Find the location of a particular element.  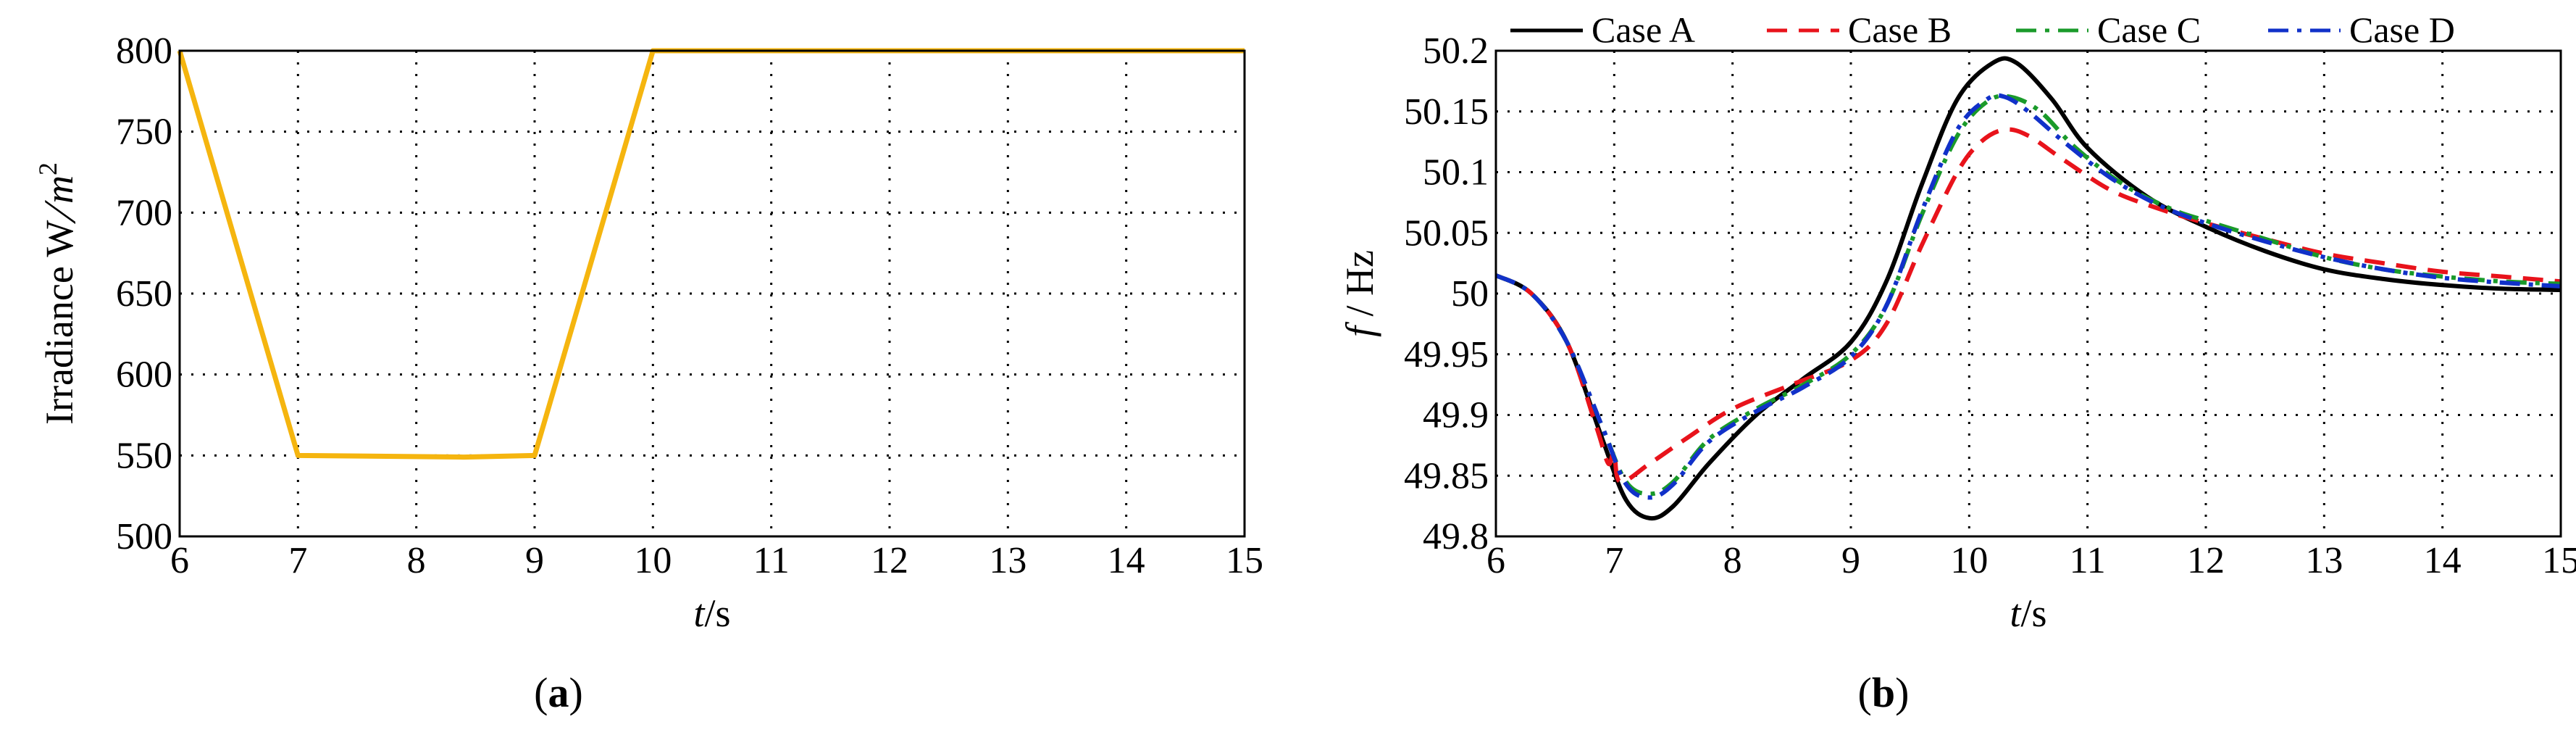

y-tick-label: 49.9 is located at coordinates (1456, 416).